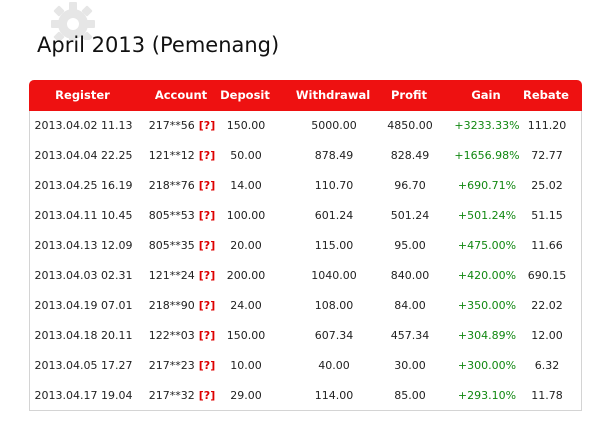 The height and width of the screenshot is (432, 609). What do you see at coordinates (333, 95) in the screenshot?
I see `col-header-withdrawal: Withdrawal` at bounding box center [333, 95].